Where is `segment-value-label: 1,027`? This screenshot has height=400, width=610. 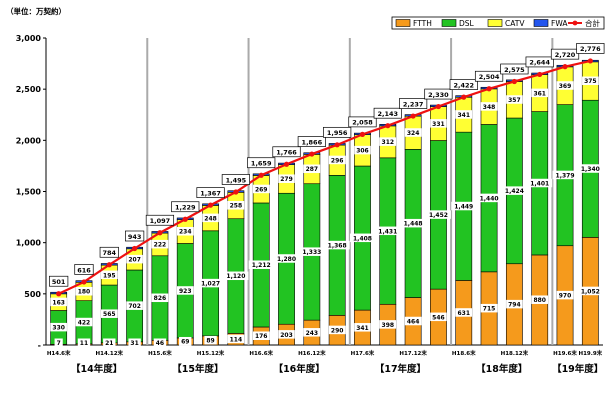
segment-value-label: 1,027 is located at coordinates (210, 284).